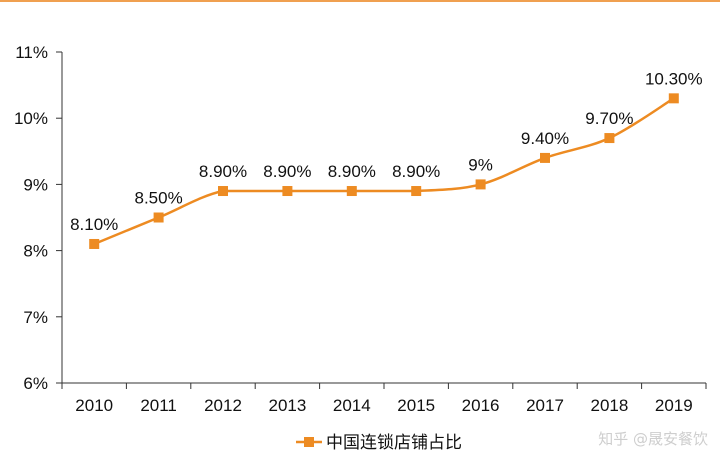  Describe the element at coordinates (38, 218) in the screenshot. I see `y-axis-ticks: 6% 7% 8% 9% 10% 11%` at that location.